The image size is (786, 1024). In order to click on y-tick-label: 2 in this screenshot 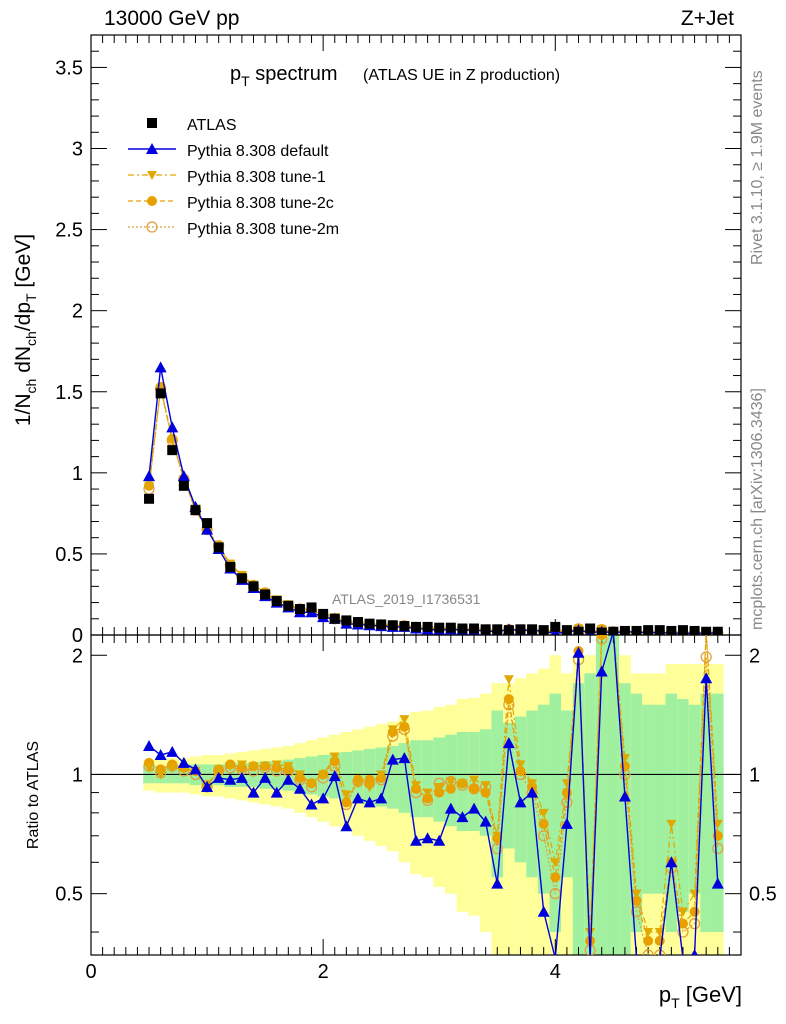, I will do `click(77, 312)`.